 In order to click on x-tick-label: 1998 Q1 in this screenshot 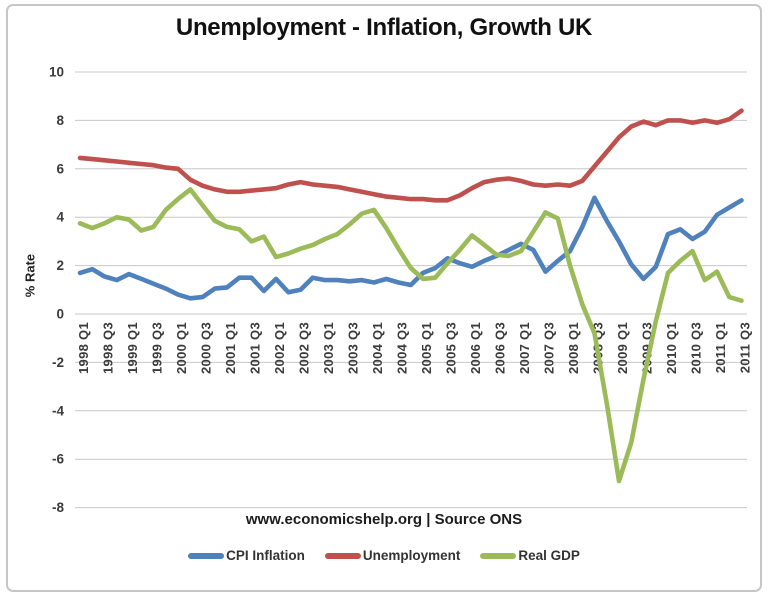, I will do `click(83, 348)`.